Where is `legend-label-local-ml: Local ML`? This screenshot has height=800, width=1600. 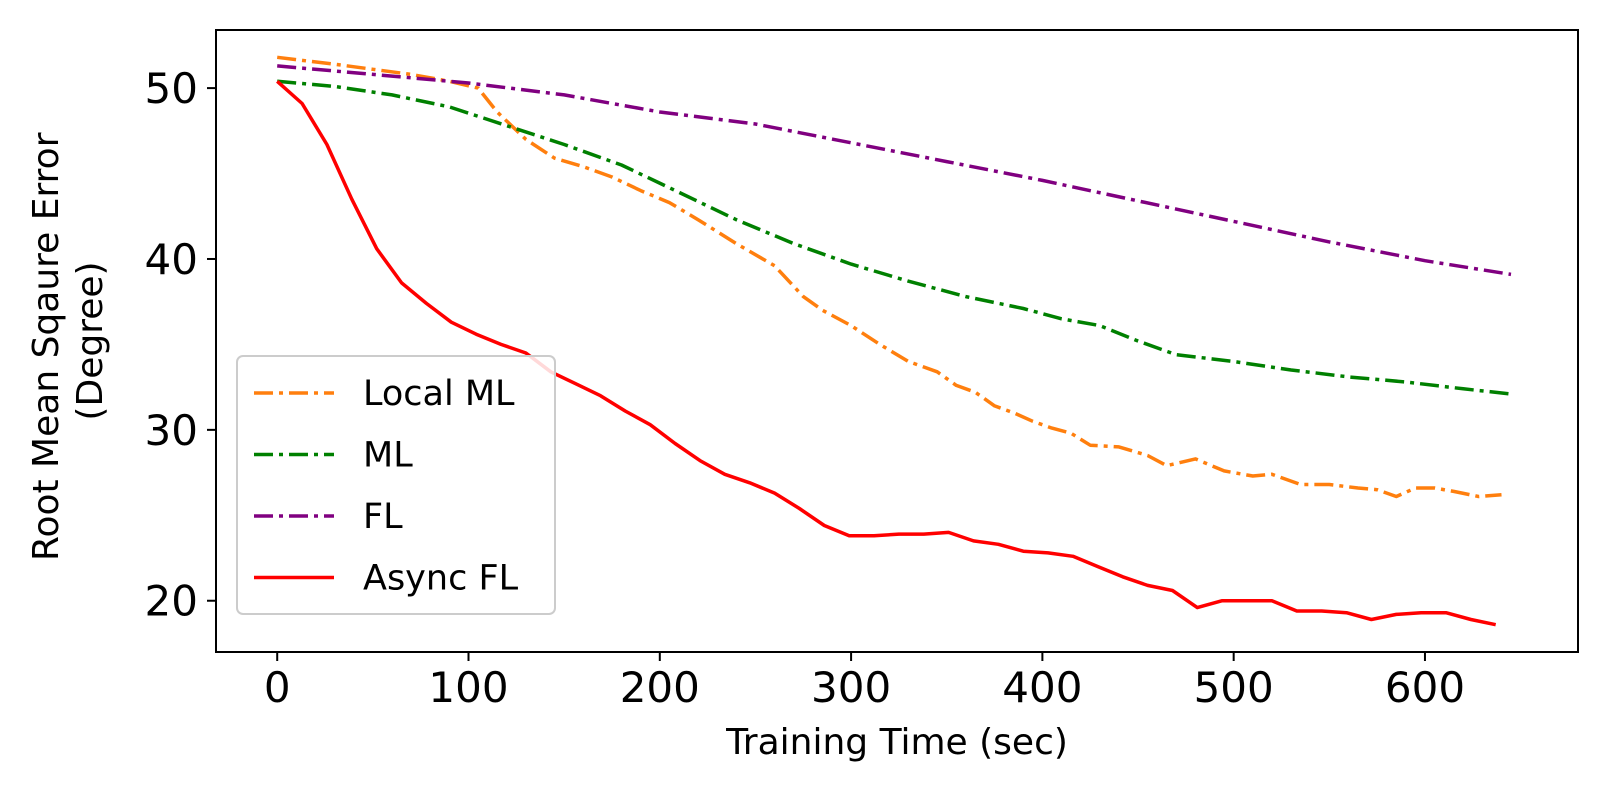 legend-label-local-ml: Local ML is located at coordinates (439, 394).